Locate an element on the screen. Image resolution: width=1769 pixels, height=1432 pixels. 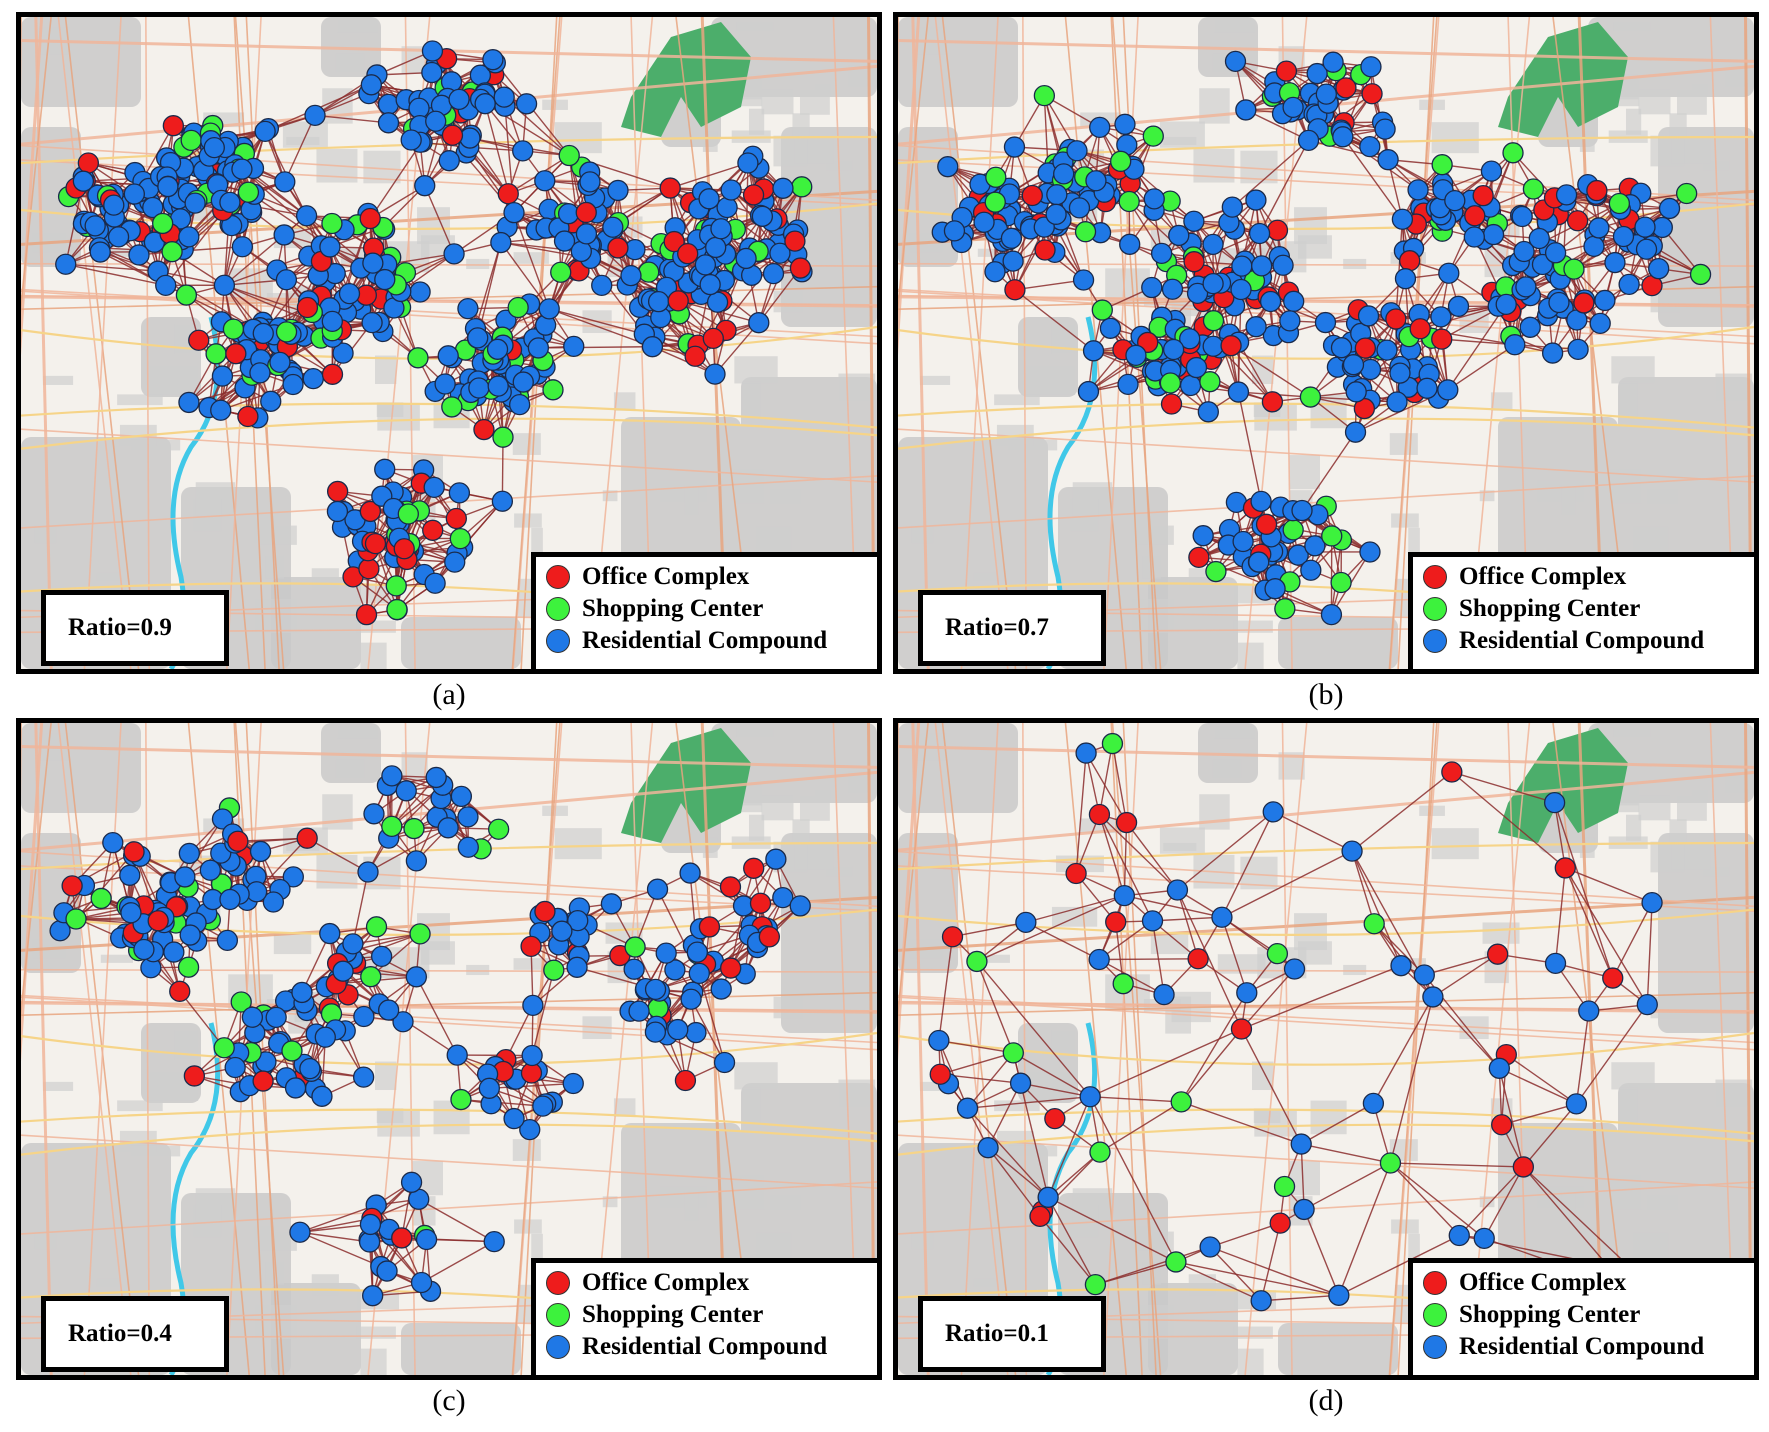
legend-item-shopping: Shopping Center is located at coordinates (708, 609).